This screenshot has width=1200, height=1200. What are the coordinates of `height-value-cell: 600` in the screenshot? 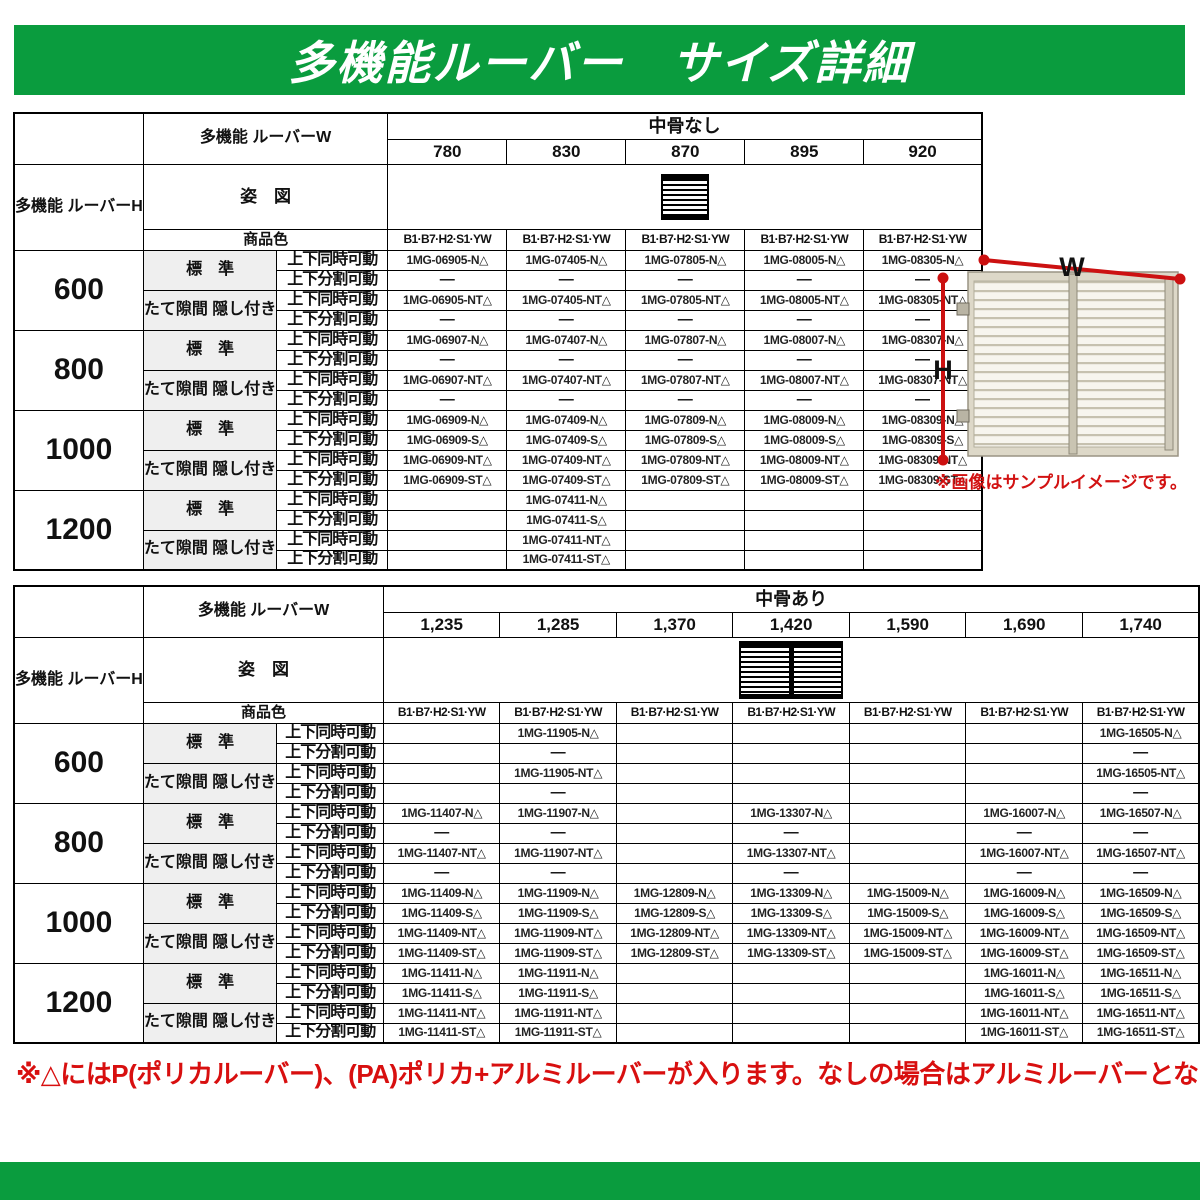 It's located at (78, 763).